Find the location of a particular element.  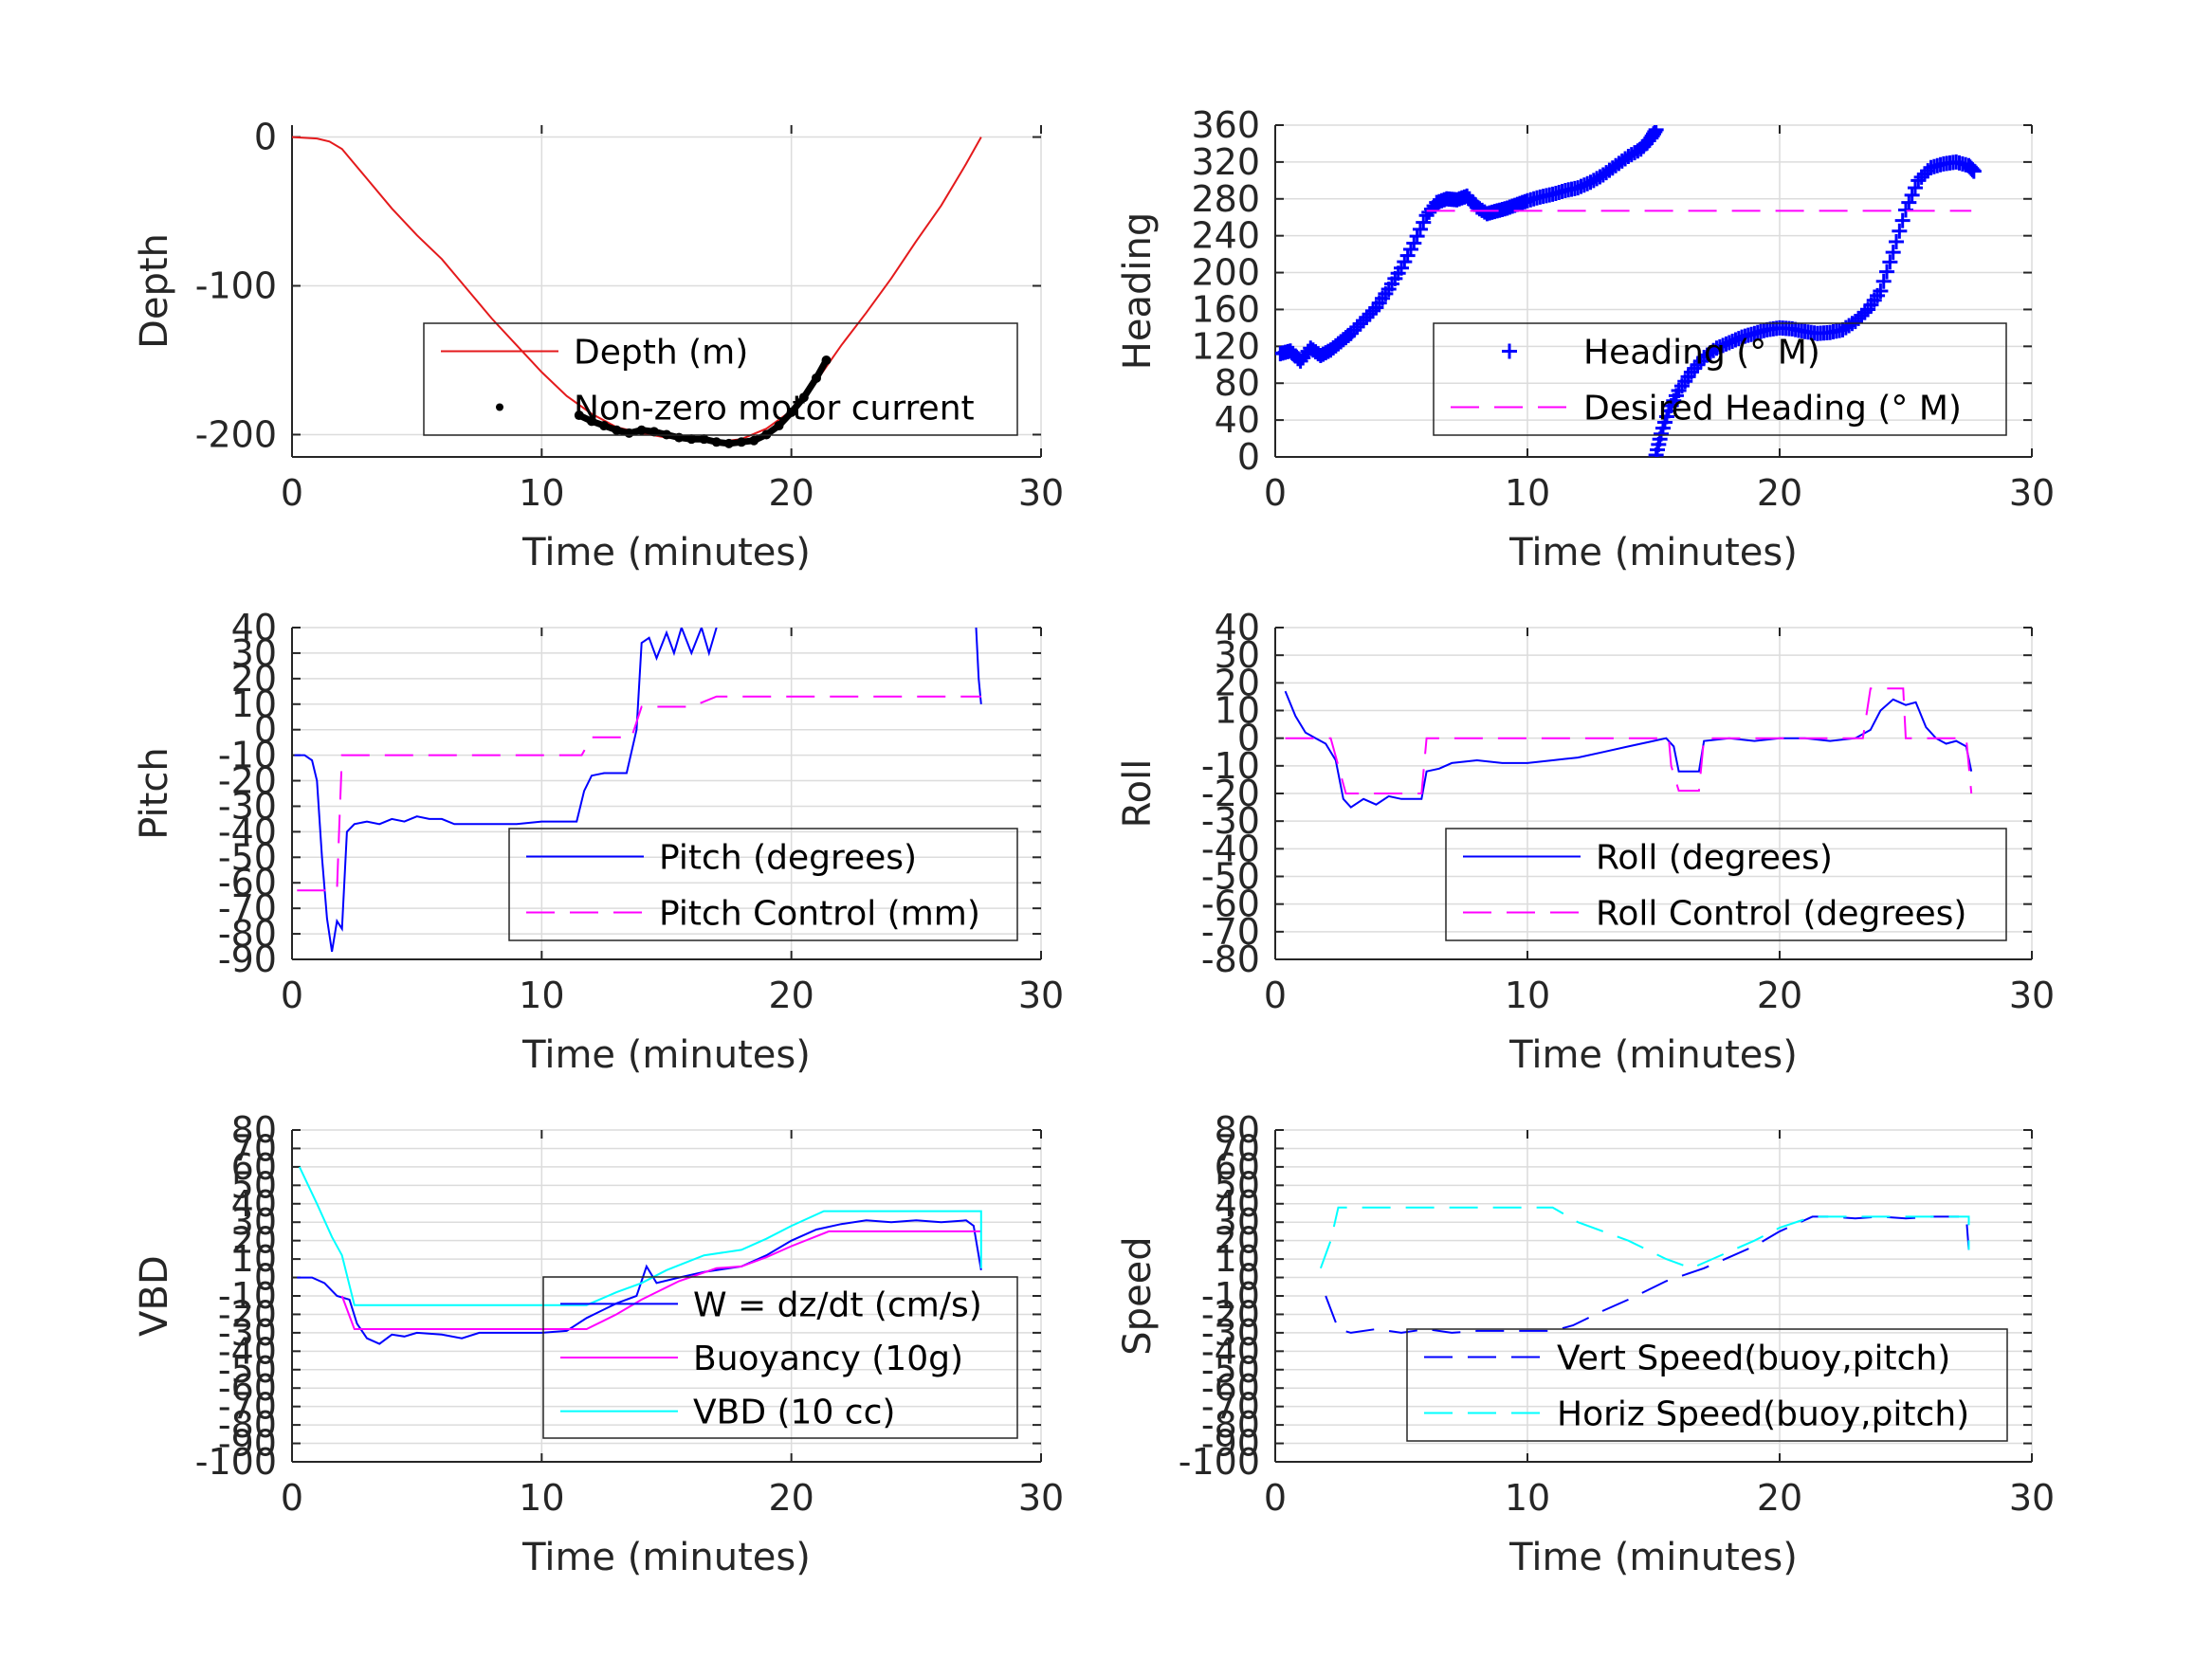

legend-label: Buoyancy (10g) is located at coordinates (828, 1359).